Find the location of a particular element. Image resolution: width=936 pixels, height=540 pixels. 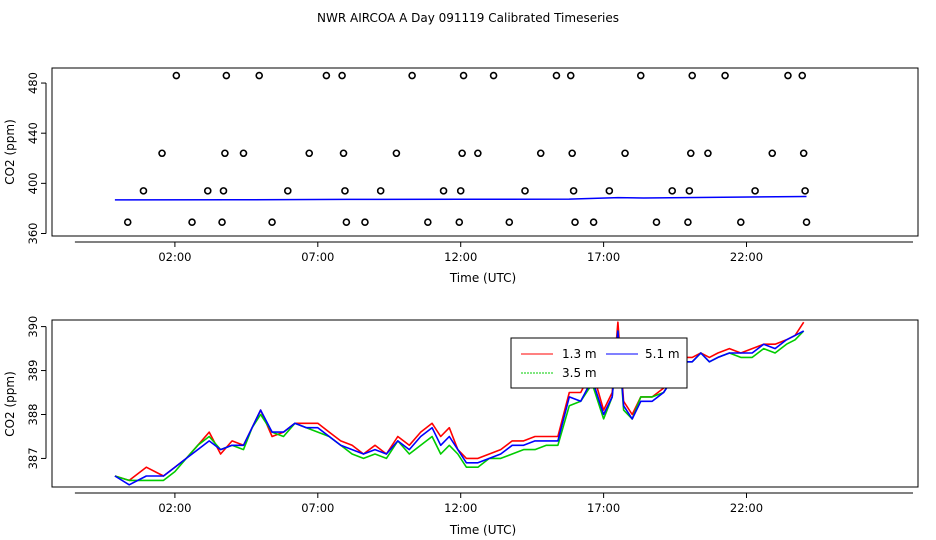

top-x-axis-label: Time (UTC) is located at coordinates (482, 278).